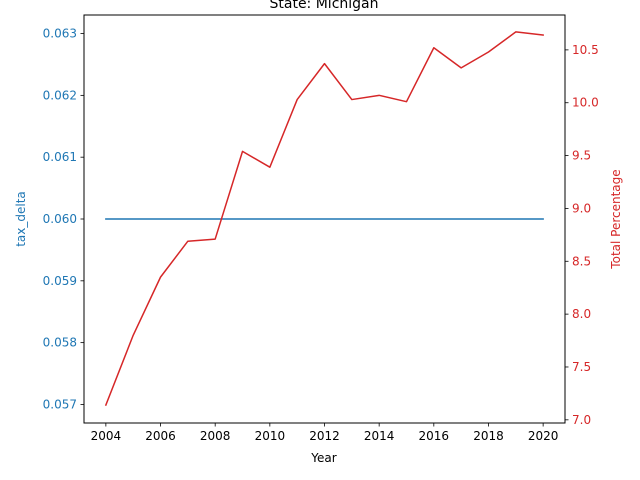 Image resolution: width=640 pixels, height=480 pixels. What do you see at coordinates (581, 367) in the screenshot?
I see `right-y-tick-label: 7.5` at bounding box center [581, 367].